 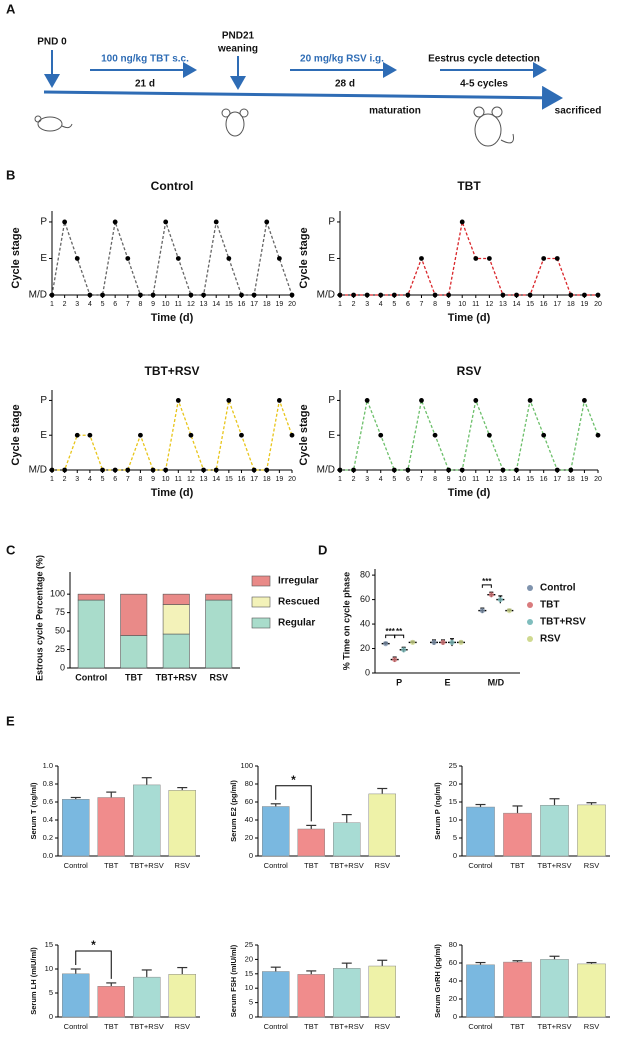 I want to click on legend-label: Rescued, so click(x=299, y=602).